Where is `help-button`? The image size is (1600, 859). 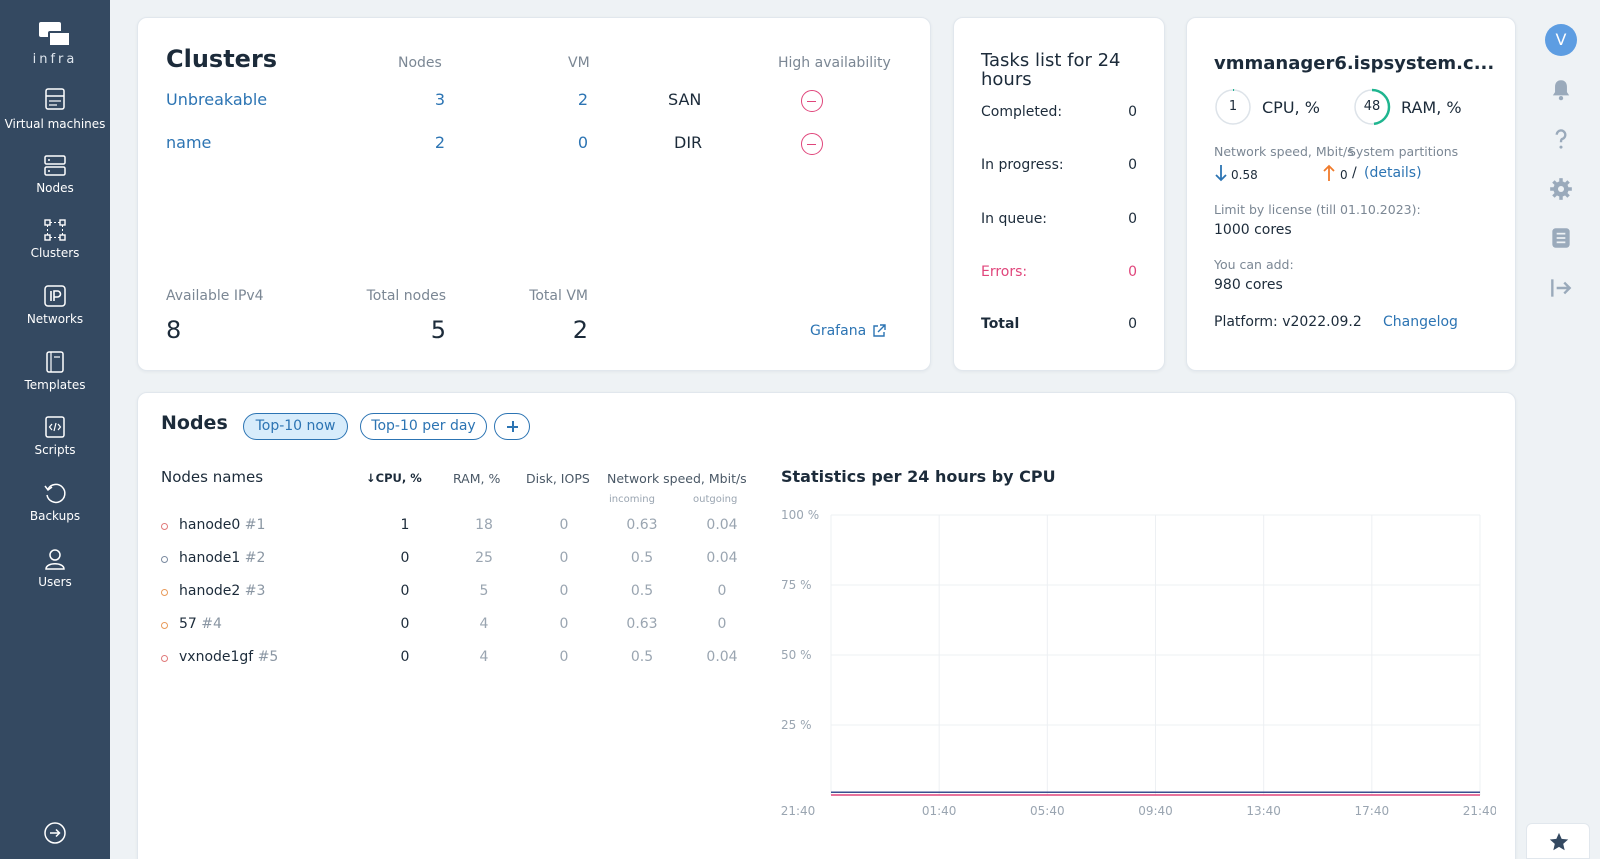
help-button is located at coordinates (1561, 139).